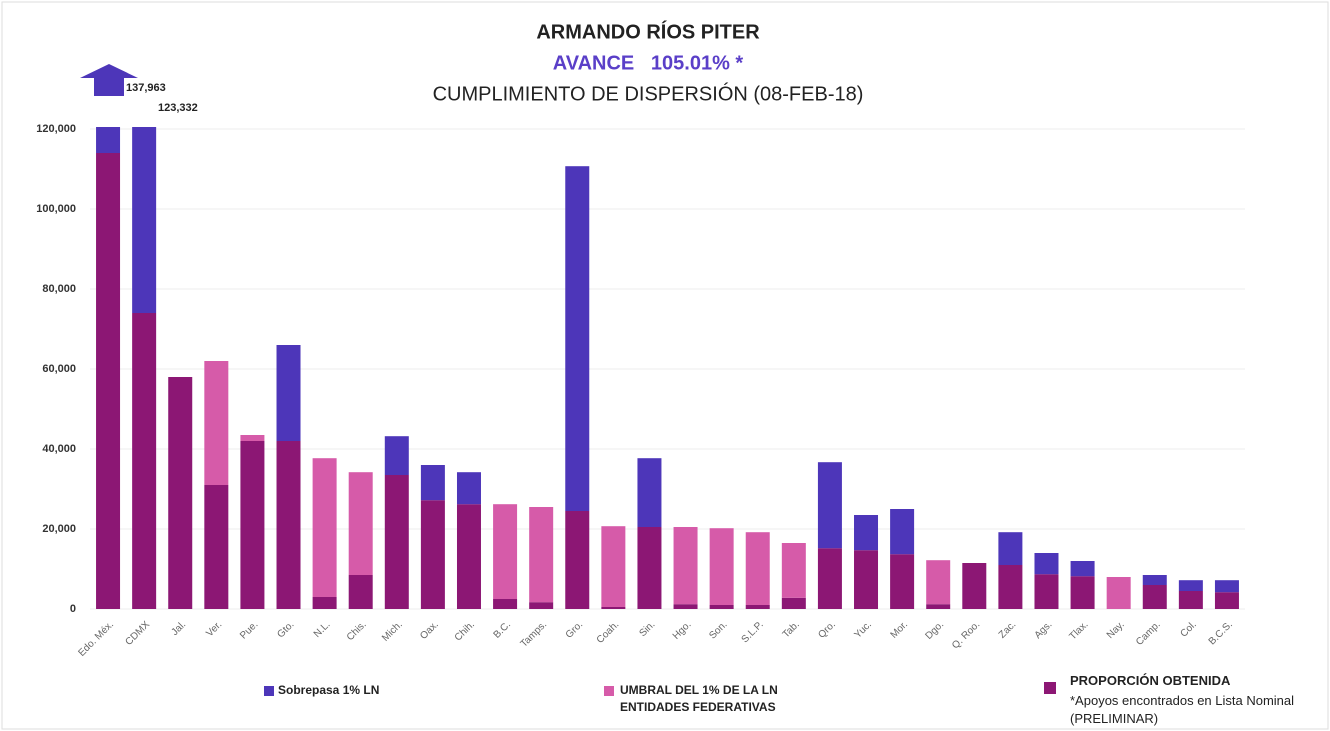  Describe the element at coordinates (59, 289) in the screenshot. I see `y-tick-label: 80,000` at that location.